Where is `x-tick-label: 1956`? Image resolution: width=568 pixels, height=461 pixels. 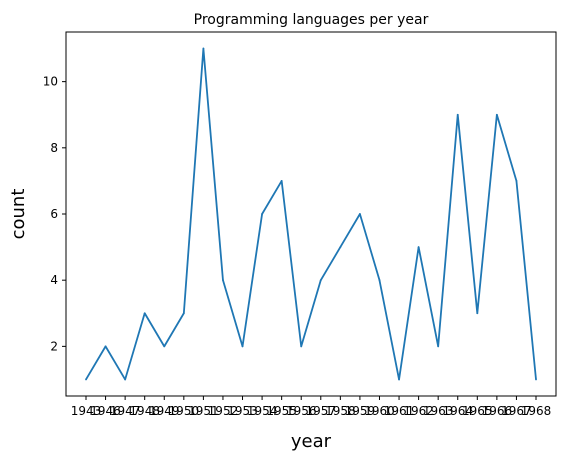
x-tick-label: 1956 is located at coordinates (301, 411).